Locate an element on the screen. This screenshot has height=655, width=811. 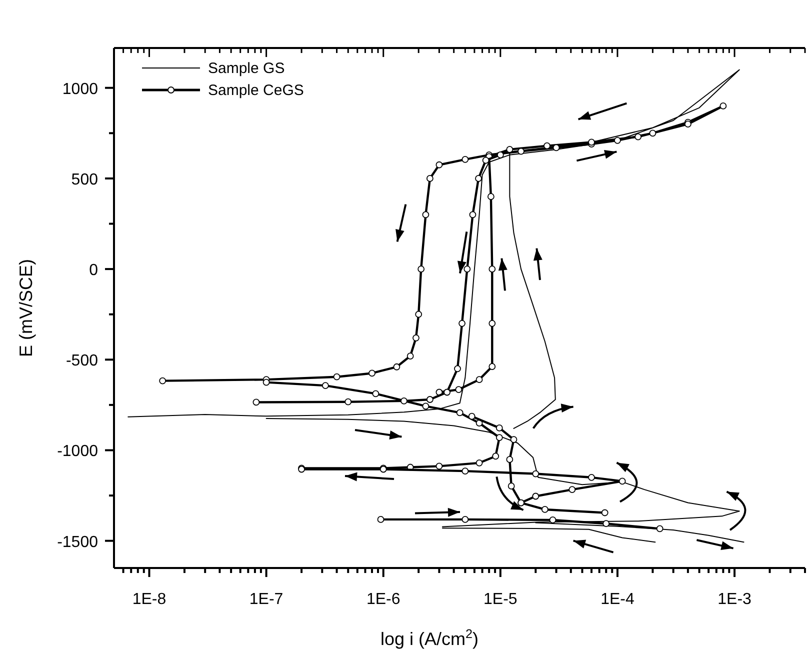
legend-label: Sample GS is located at coordinates (246, 68).